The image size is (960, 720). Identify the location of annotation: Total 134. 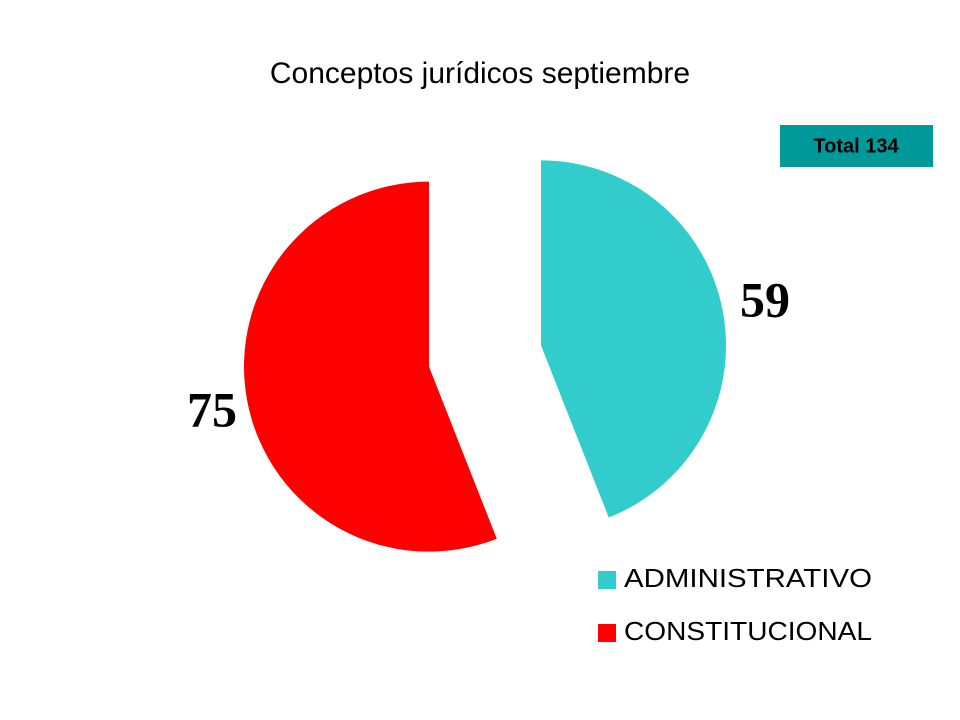
(856, 146).